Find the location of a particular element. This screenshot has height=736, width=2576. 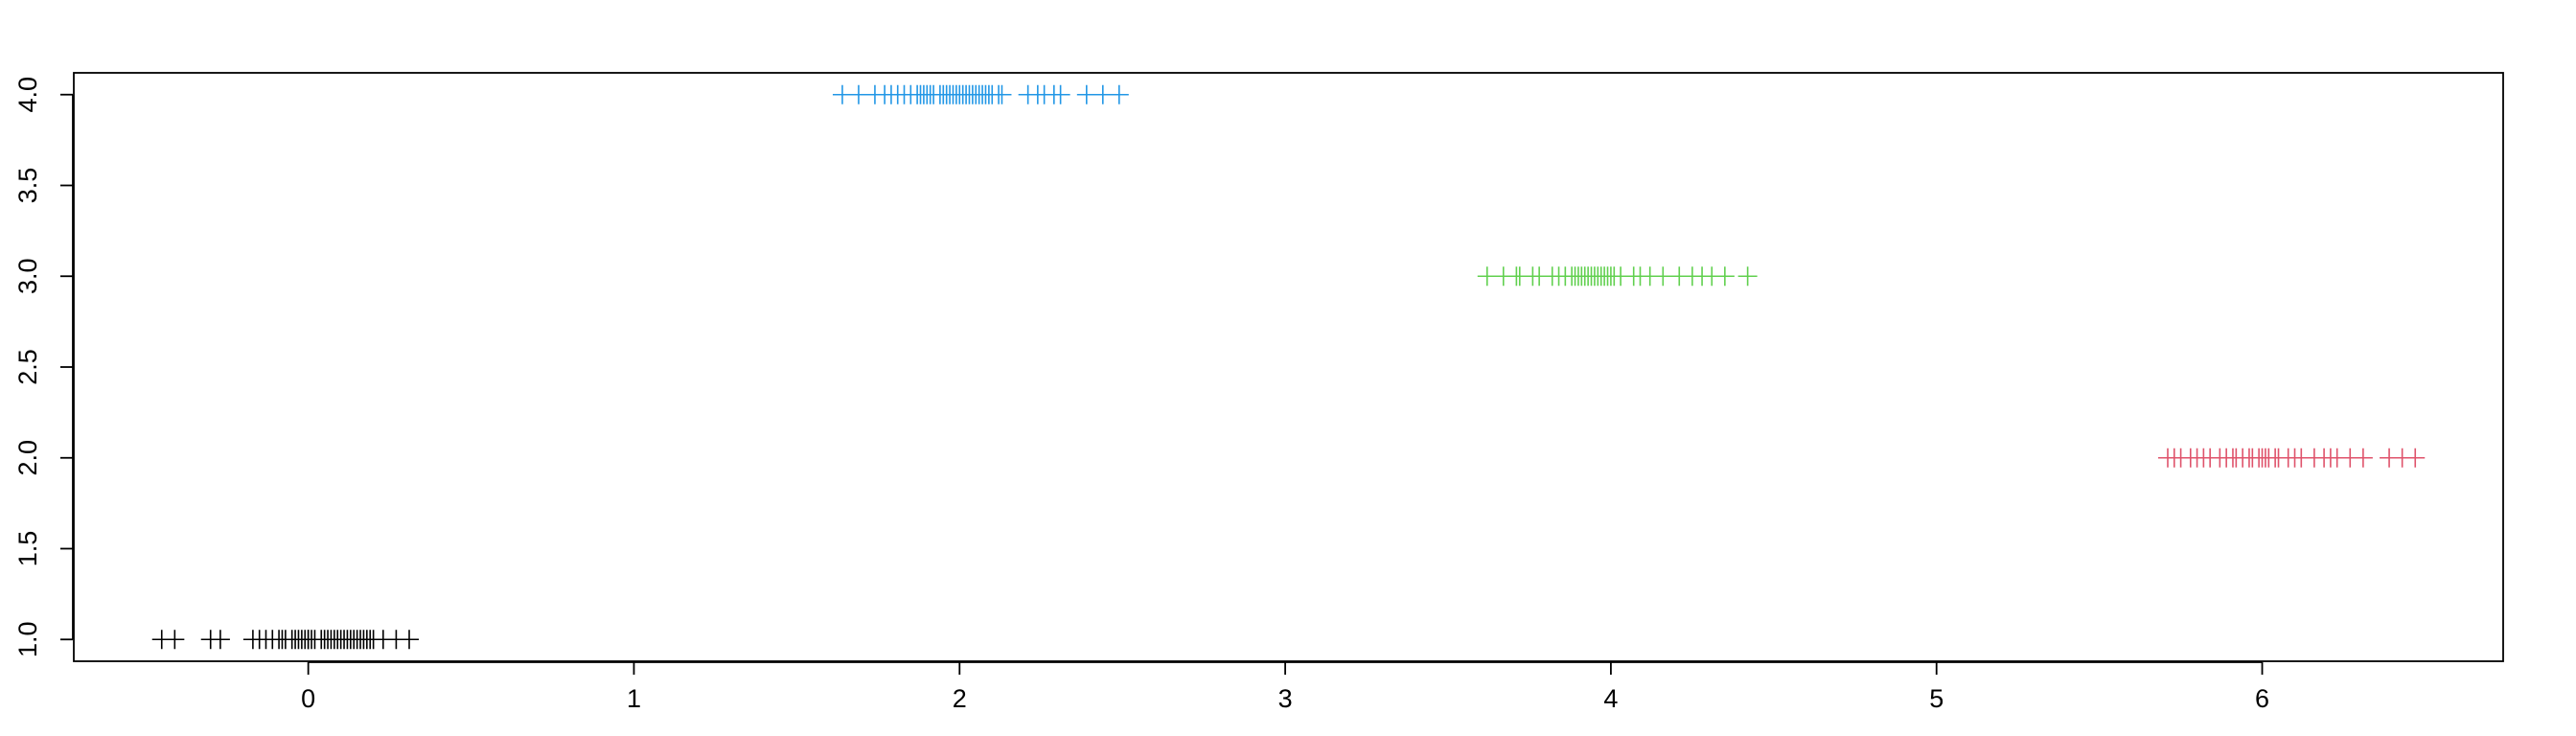

y-tick-label: 4.0 is located at coordinates (27, 95).